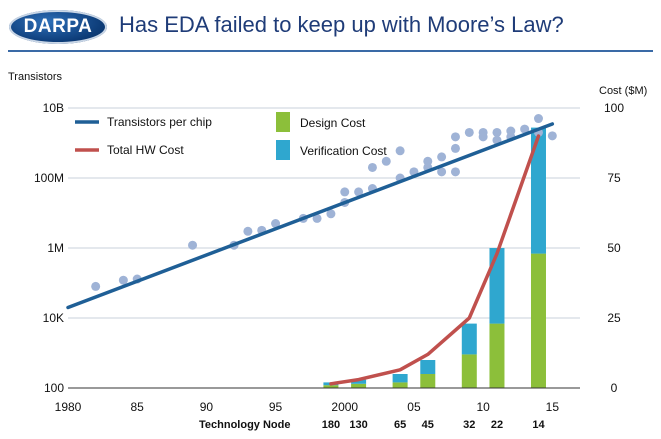 The image size is (661, 439). What do you see at coordinates (35, 77) in the screenshot?
I see `left-axis-label: Transistors` at bounding box center [35, 77].